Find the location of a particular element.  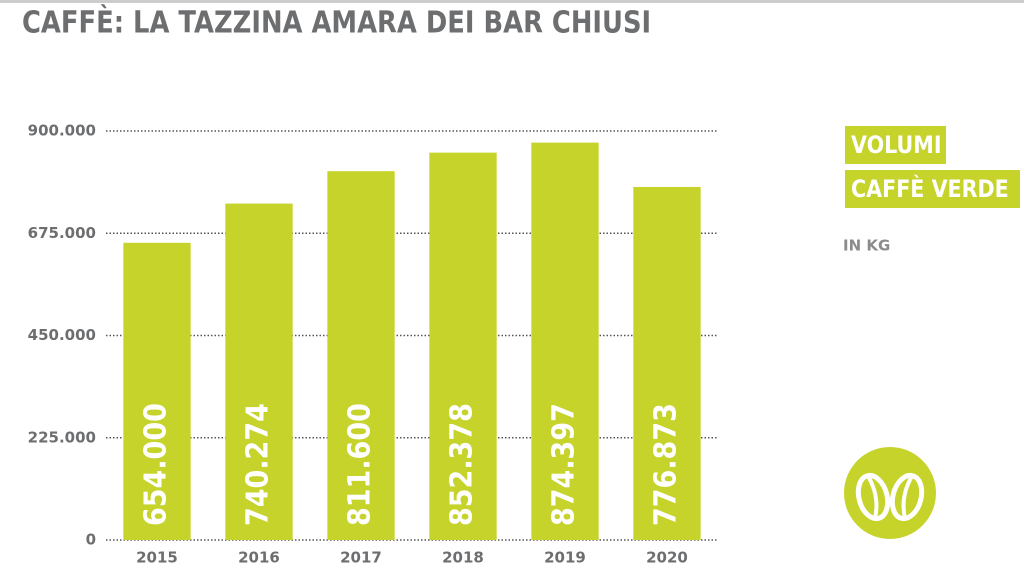

value-label: 811.600 is located at coordinates (359, 464).